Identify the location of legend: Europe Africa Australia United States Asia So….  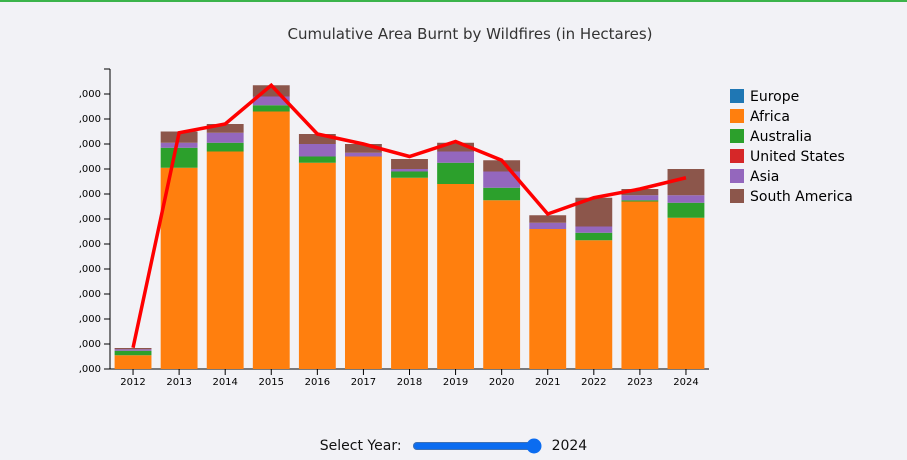
(791, 147).